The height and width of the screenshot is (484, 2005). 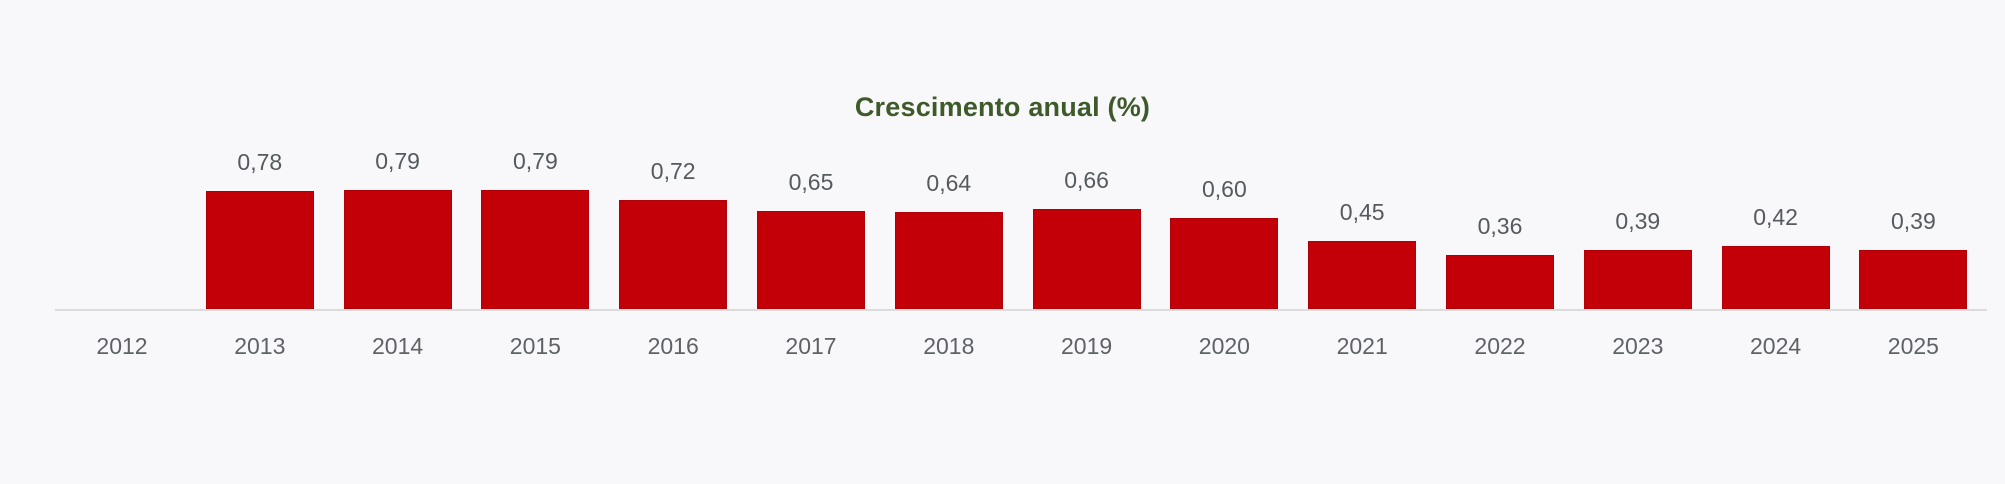 What do you see at coordinates (1638, 346) in the screenshot?
I see `x-tick-label-2023: 2023` at bounding box center [1638, 346].